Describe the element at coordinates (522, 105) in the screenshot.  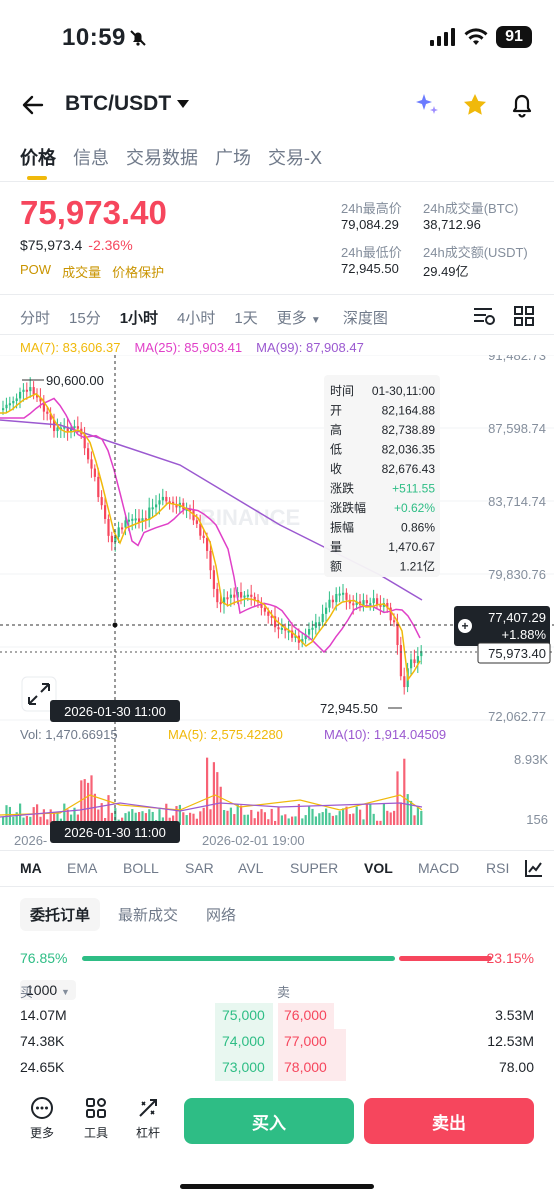
I see `bell-icon` at that location.